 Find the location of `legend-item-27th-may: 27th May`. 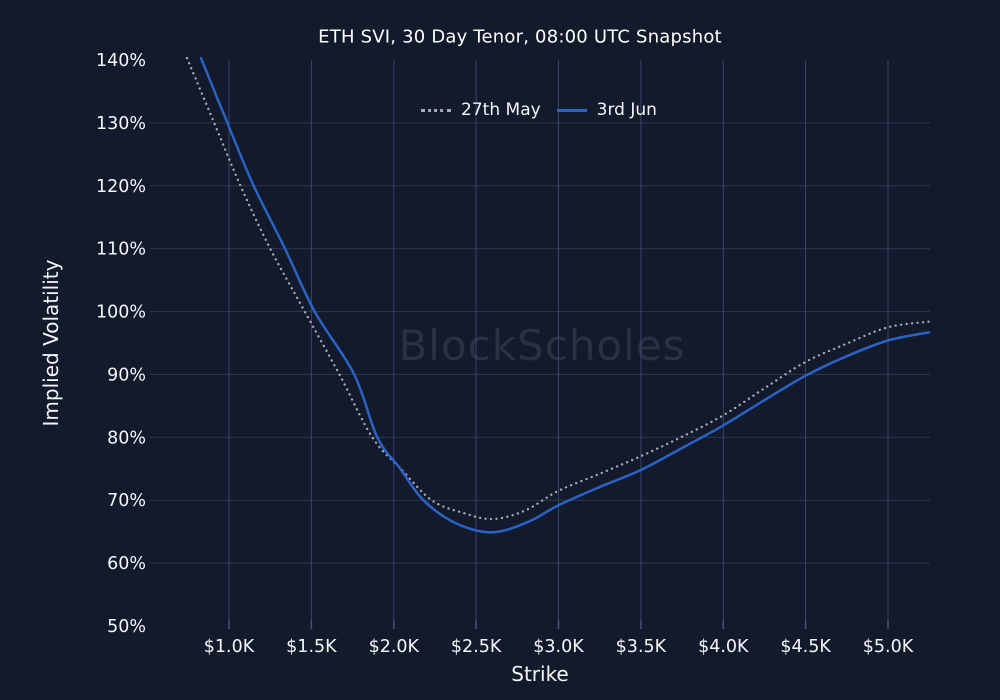

legend-item-27th-may: 27th May is located at coordinates (481, 110).